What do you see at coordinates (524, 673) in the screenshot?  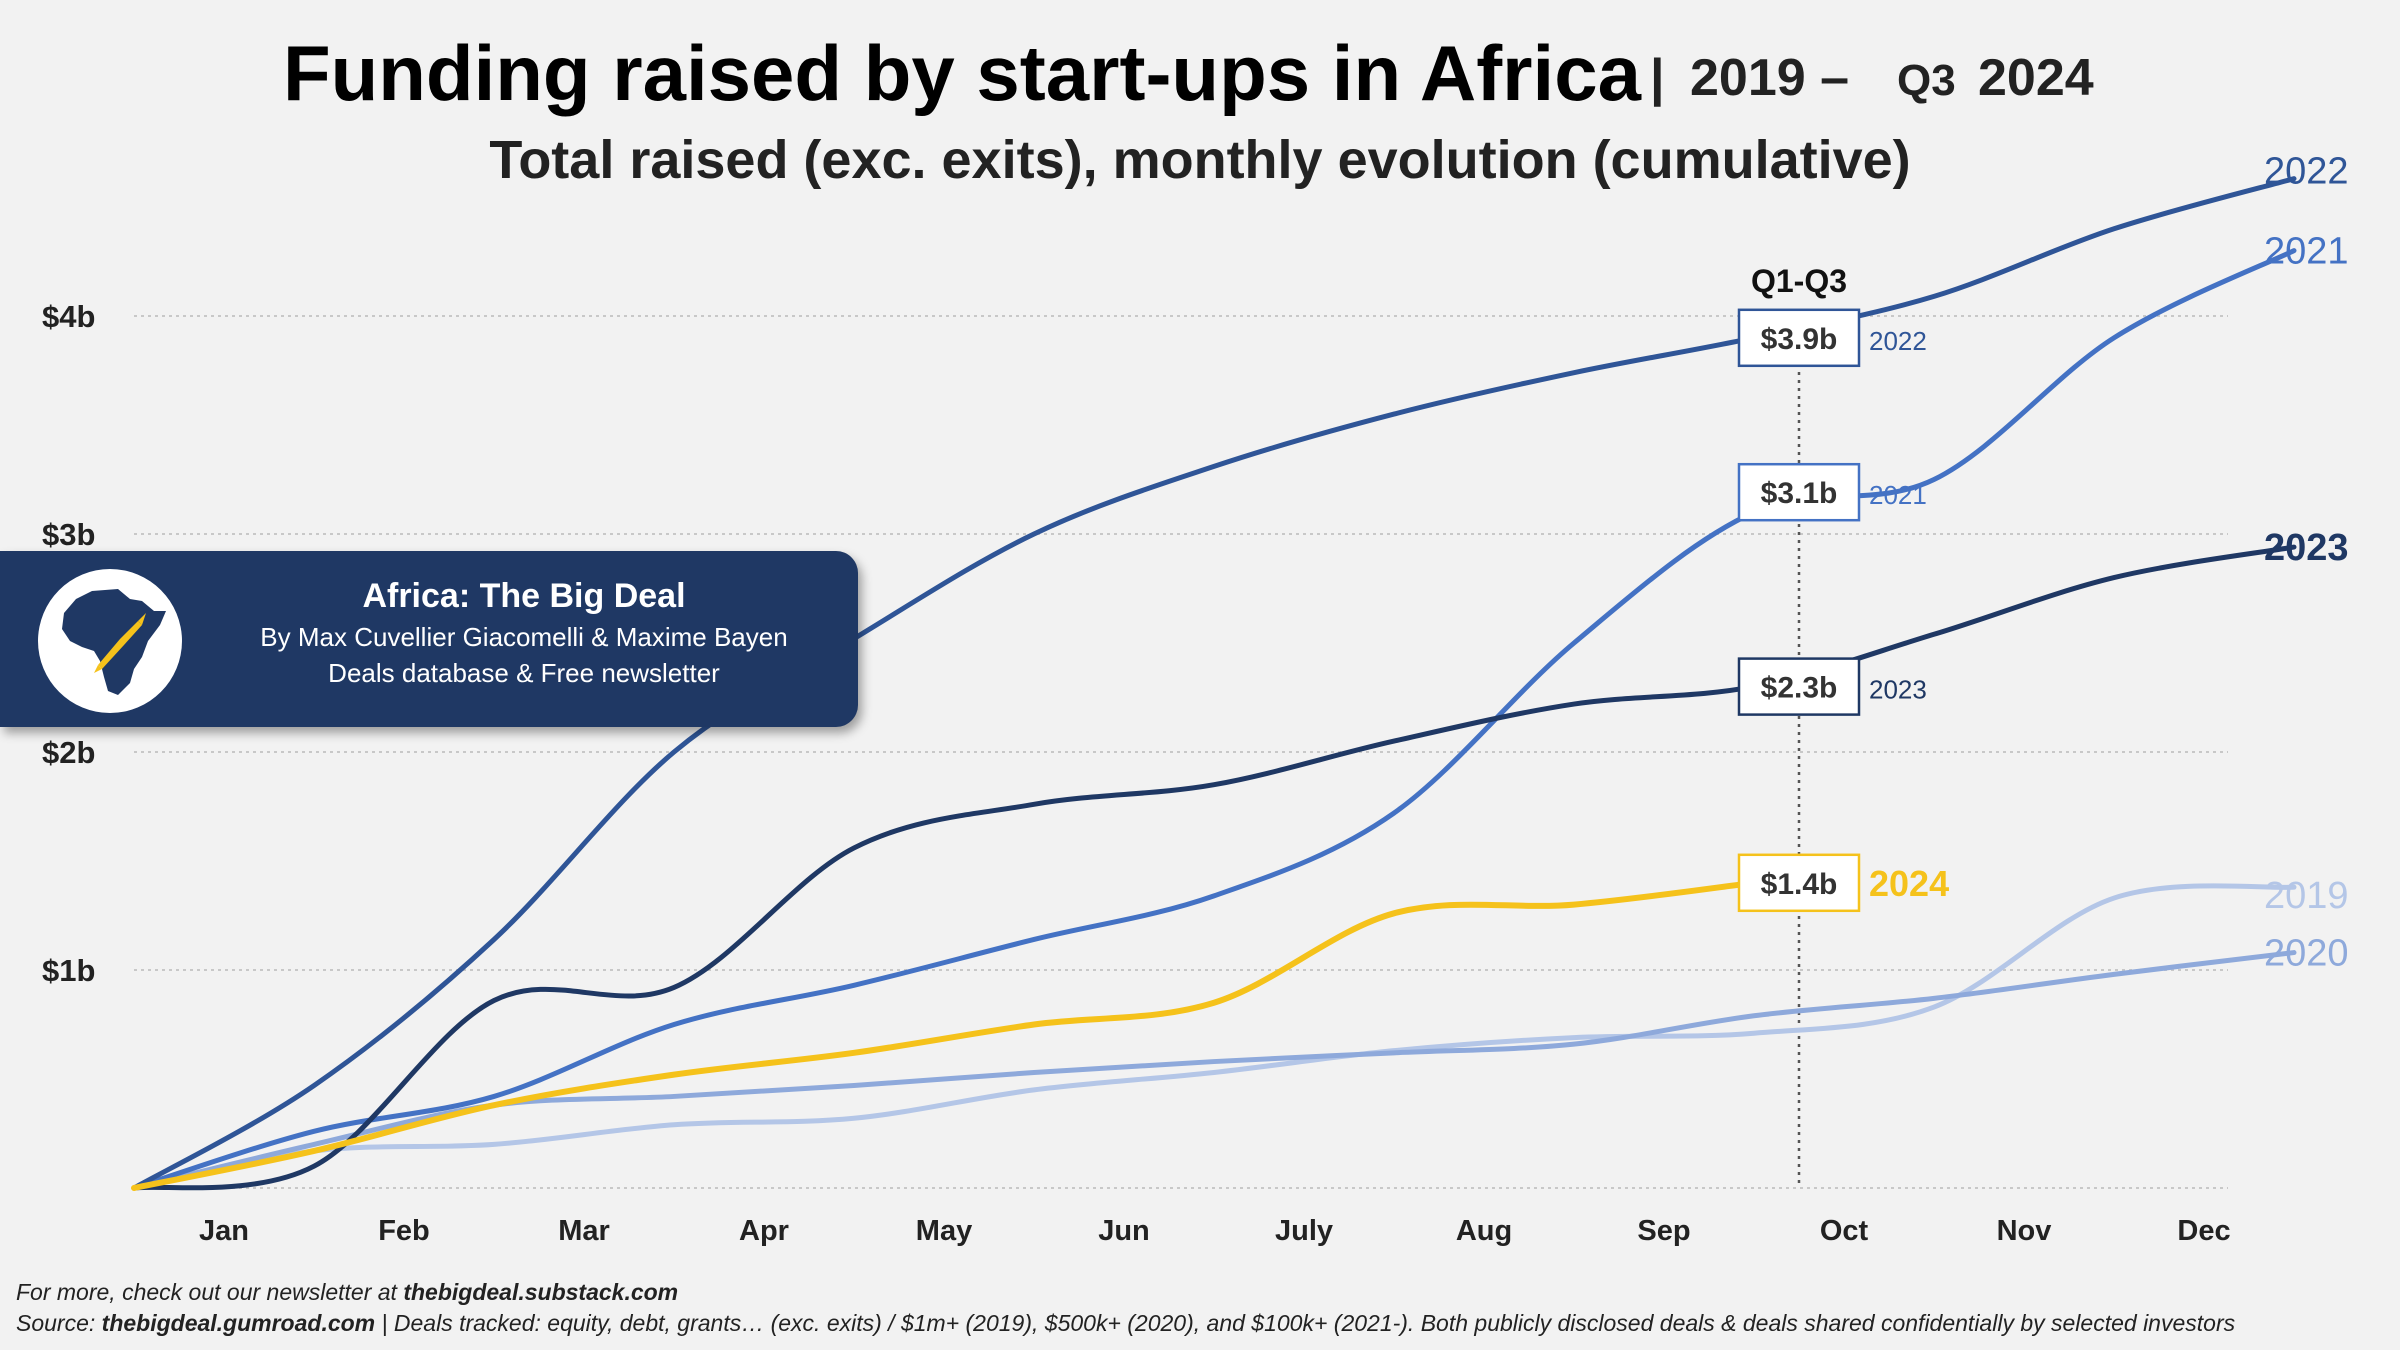 I see `brand-tagline: Deals database & Free newsletter` at bounding box center [524, 673].